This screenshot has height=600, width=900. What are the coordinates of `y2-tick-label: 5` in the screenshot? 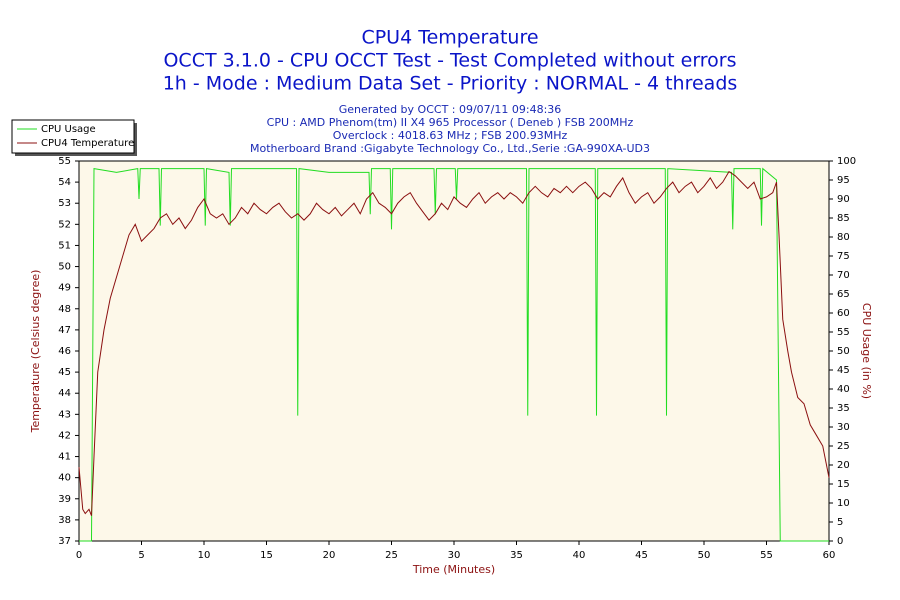 It's located at (840, 522).